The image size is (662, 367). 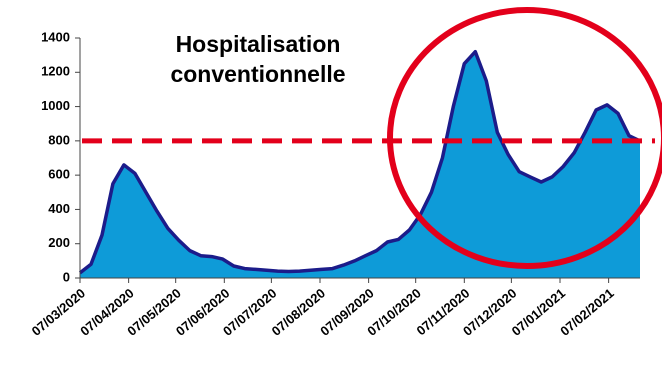 What do you see at coordinates (59, 242) in the screenshot?
I see `y-tick-label: 200` at bounding box center [59, 242].